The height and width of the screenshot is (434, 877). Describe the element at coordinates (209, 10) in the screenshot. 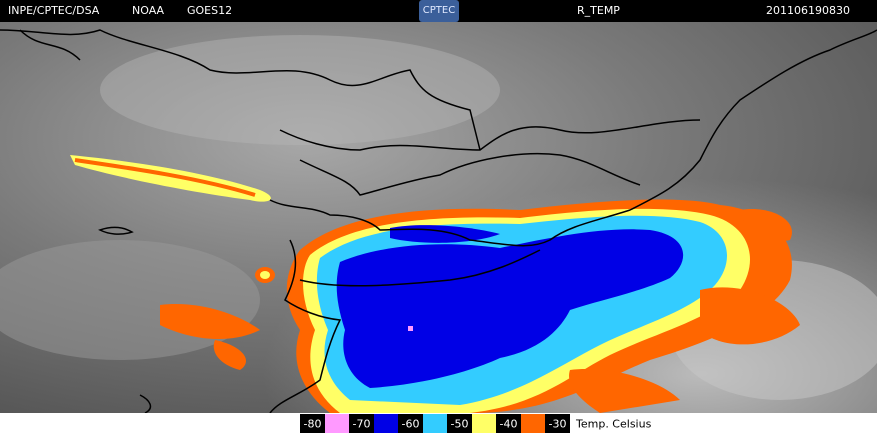

I see `satellite-label: GOES12` at that location.